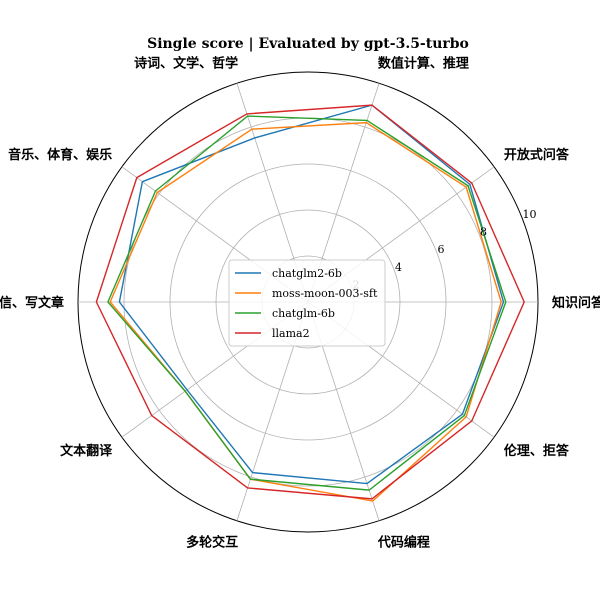  Describe the element at coordinates (441, 249) in the screenshot. I see `radial-tick-label: 6` at that location.